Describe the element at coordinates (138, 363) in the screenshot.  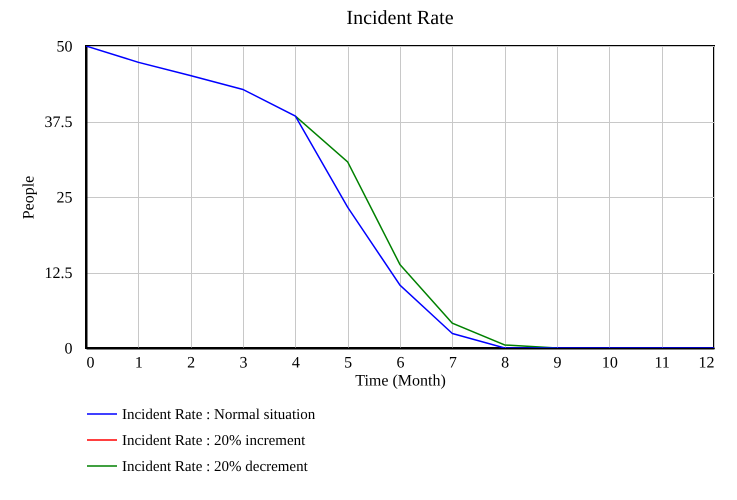
I see `x-tick-label: 1` at that location.